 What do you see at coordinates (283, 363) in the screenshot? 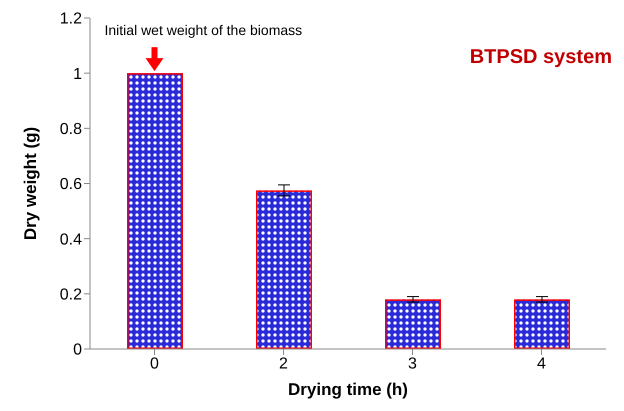
I see `x-tick-label: 2` at bounding box center [283, 363].